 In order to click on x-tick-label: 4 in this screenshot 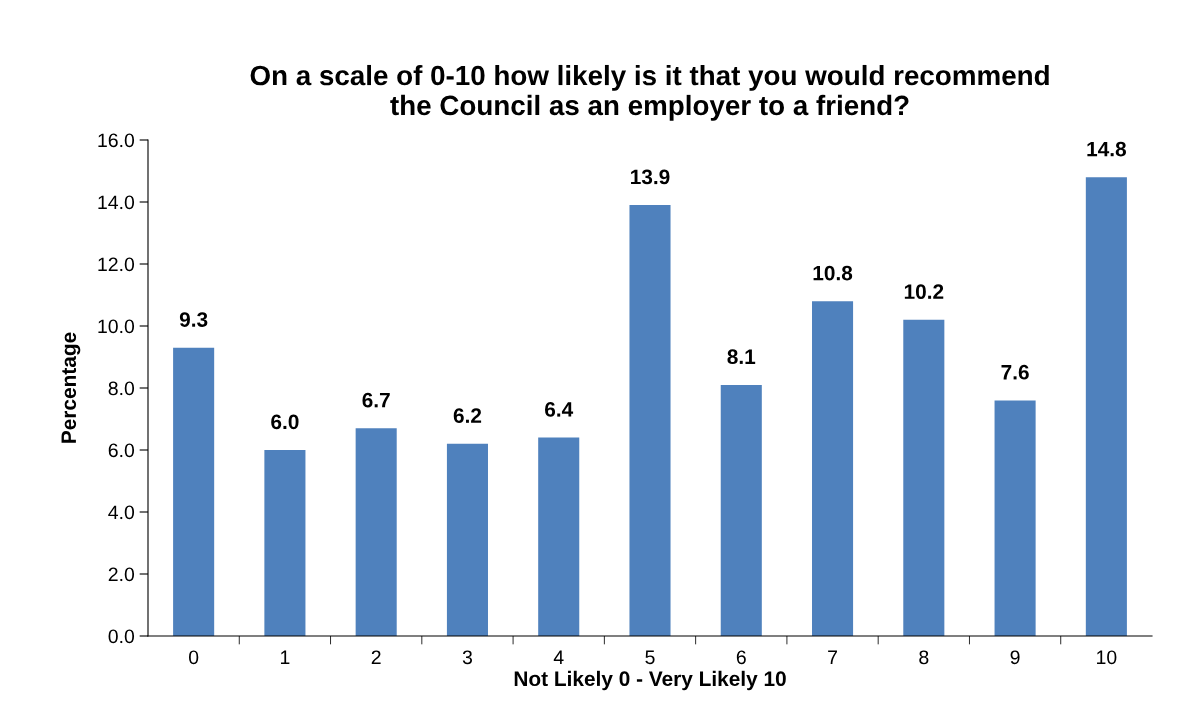, I will do `click(558, 657)`.